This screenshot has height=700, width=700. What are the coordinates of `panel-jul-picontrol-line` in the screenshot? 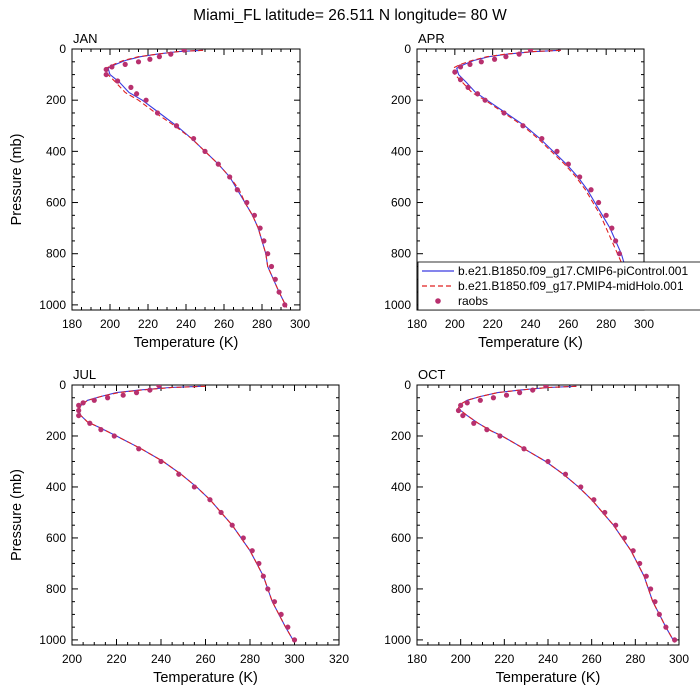 It's located at (186, 514).